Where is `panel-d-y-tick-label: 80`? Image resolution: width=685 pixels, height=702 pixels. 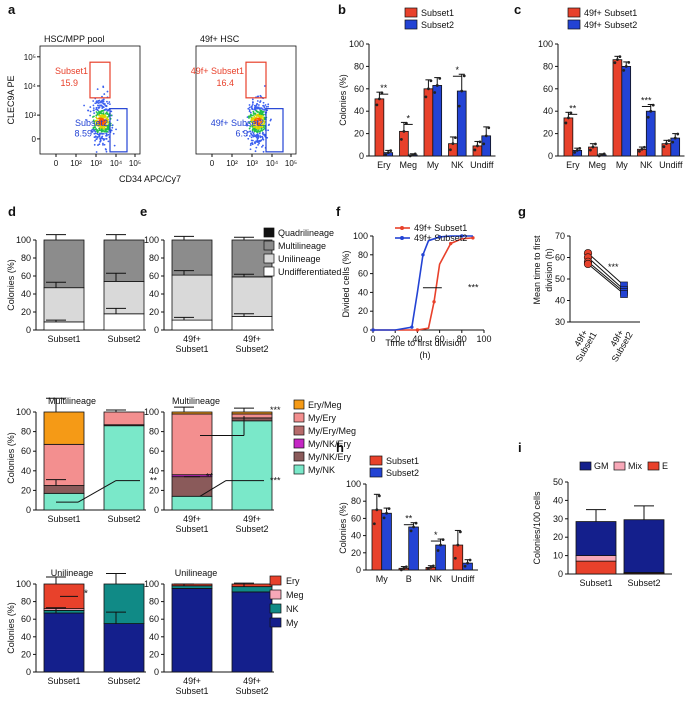 panel-d-y-tick-label: 80 is located at coordinates (26, 258).